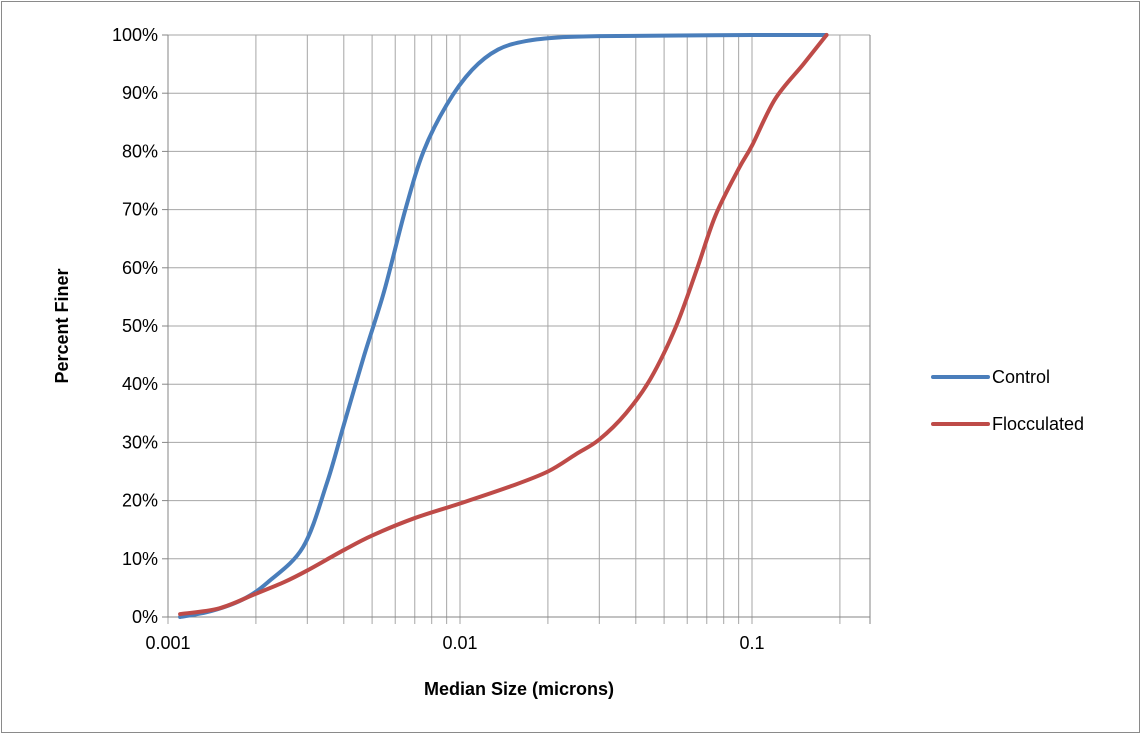 The width and height of the screenshot is (1143, 736). What do you see at coordinates (140, 384) in the screenshot?
I see `y-tick-label: 40%` at bounding box center [140, 384].